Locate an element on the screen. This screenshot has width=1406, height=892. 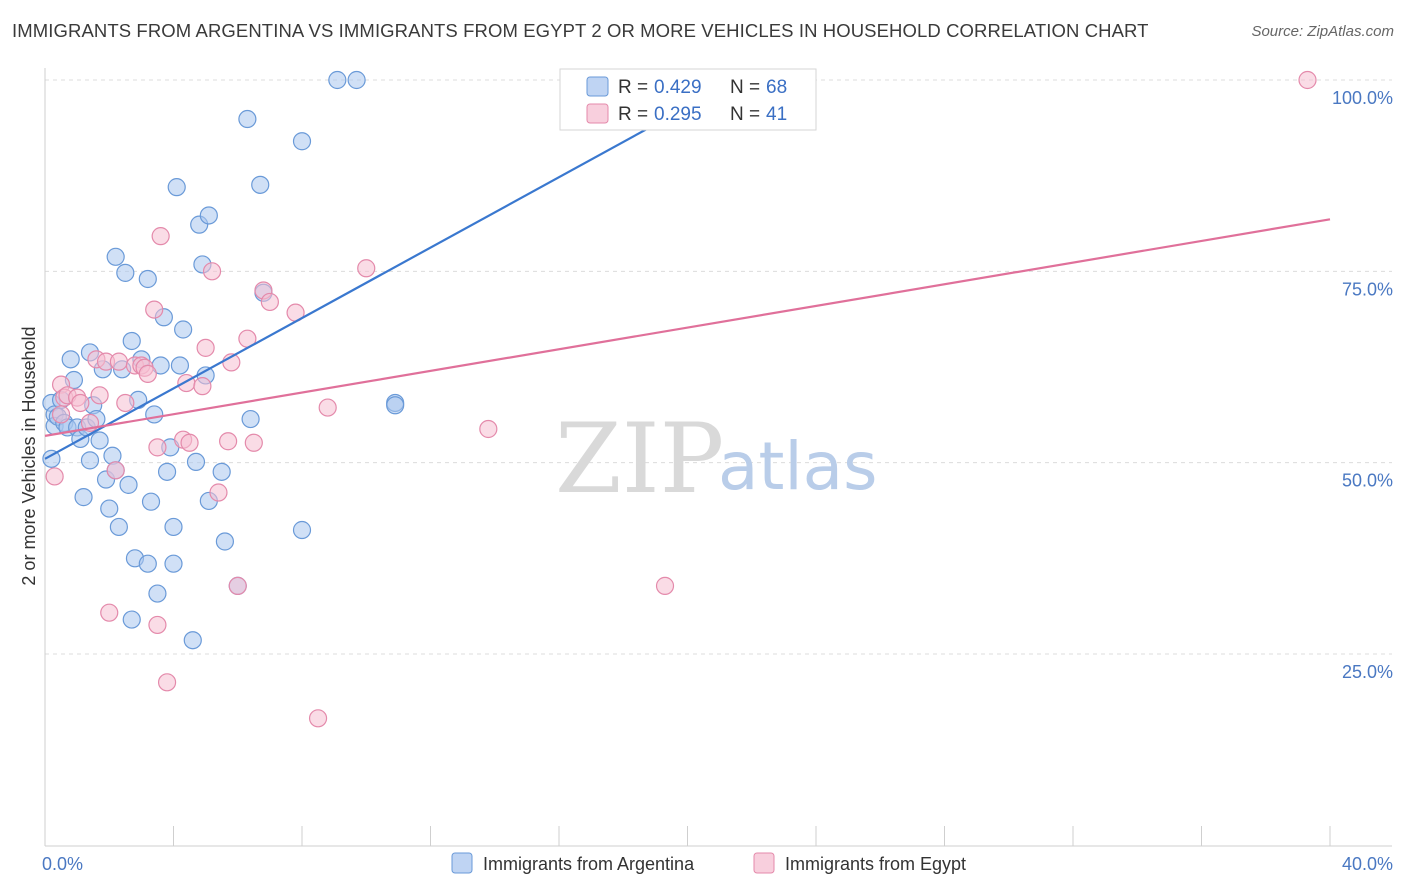
bottom-legend-swatch-argentina is located at coordinates (462, 863).